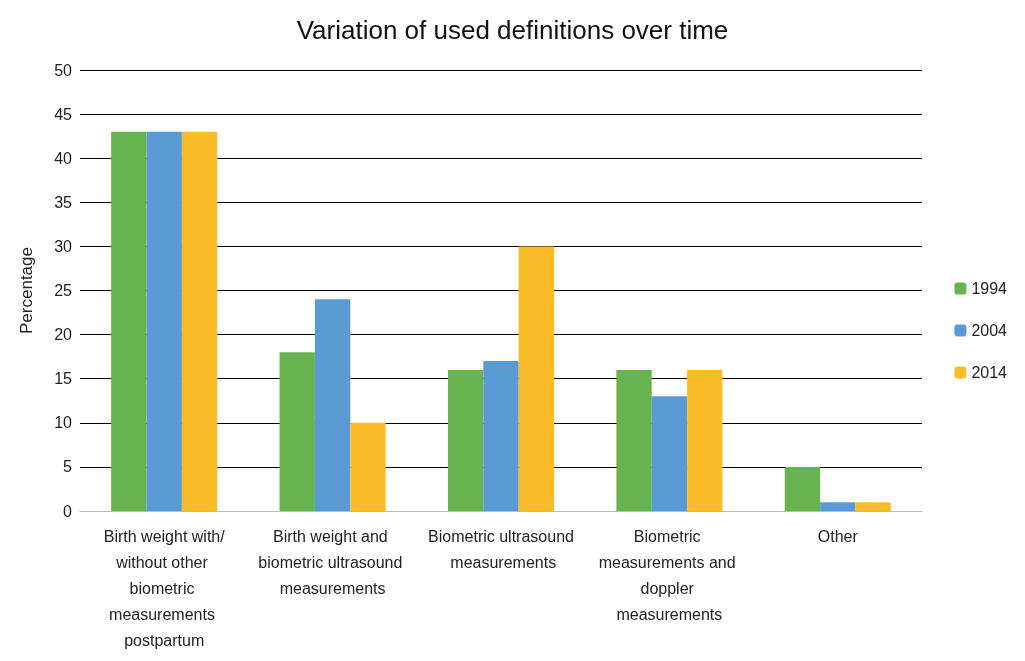  What do you see at coordinates (63, 335) in the screenshot?
I see `y-tick-label: 20` at bounding box center [63, 335].